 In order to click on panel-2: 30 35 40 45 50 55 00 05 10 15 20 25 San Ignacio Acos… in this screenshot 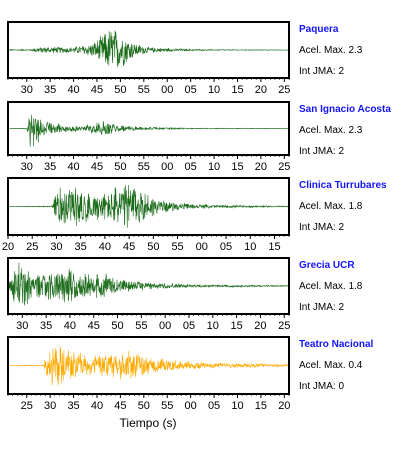, I will do `click(199, 137)`.